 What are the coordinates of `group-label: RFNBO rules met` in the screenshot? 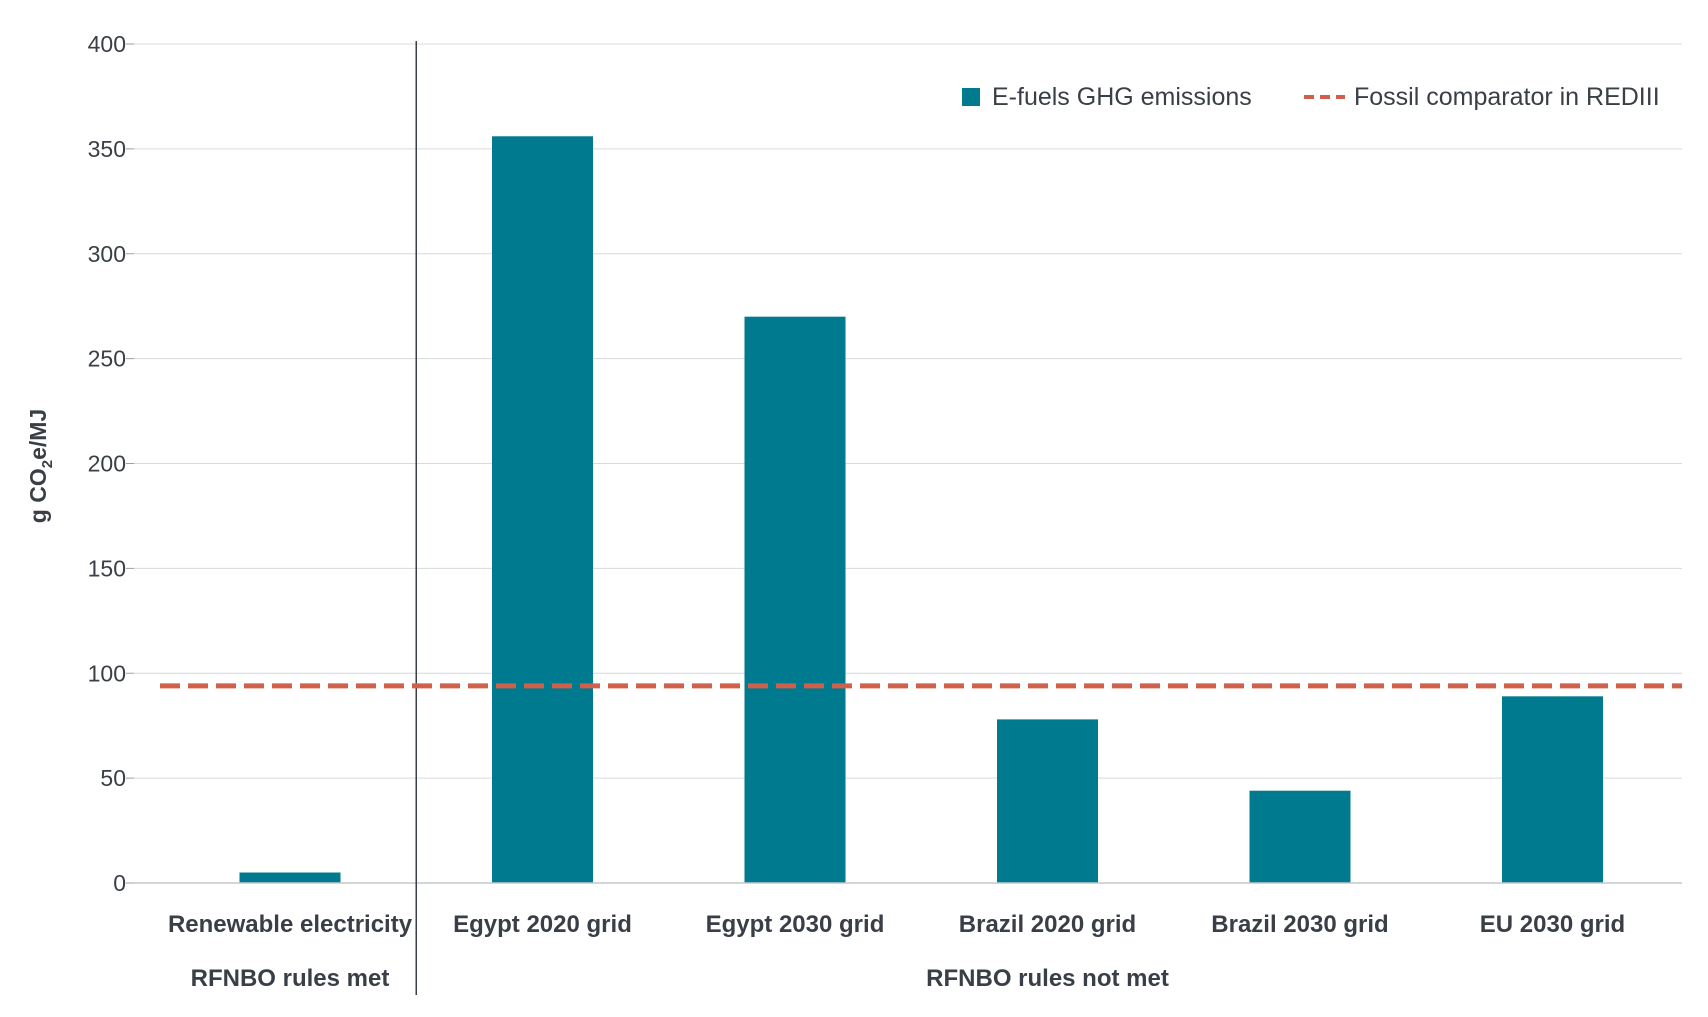 It's located at (290, 978).